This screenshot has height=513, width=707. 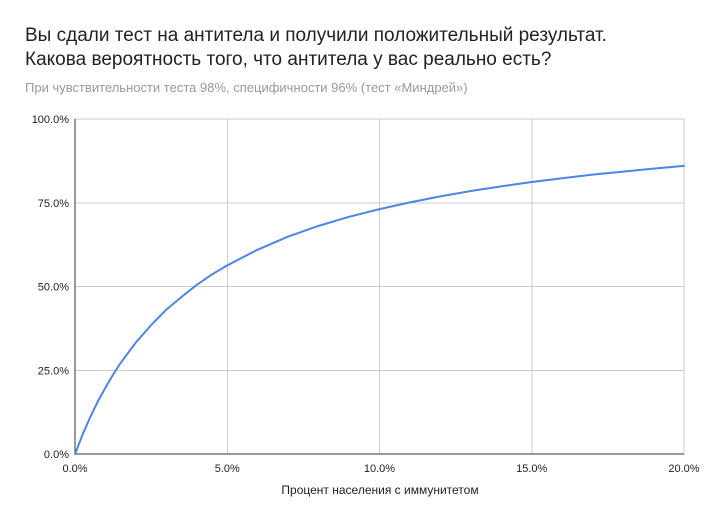 What do you see at coordinates (227, 469) in the screenshot?
I see `x-tick-label: 5.0%` at bounding box center [227, 469].